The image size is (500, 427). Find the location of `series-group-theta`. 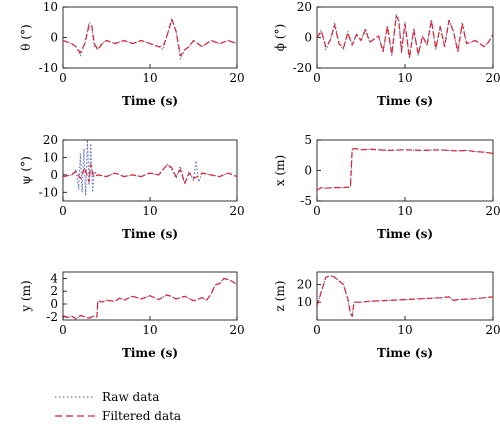

series-group-theta is located at coordinates (150, 39).